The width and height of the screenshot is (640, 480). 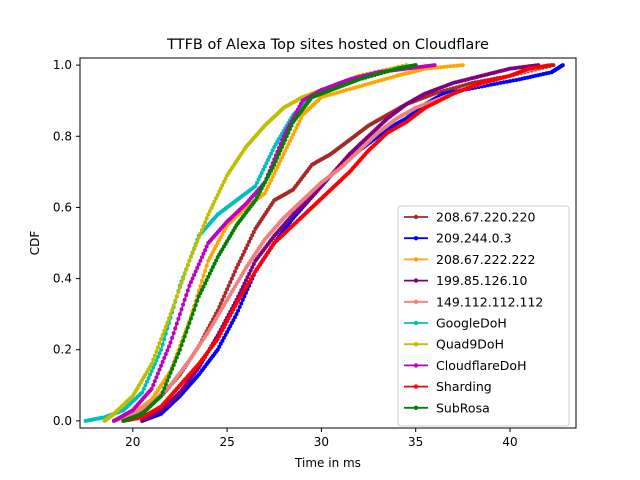 What do you see at coordinates (455, 323) in the screenshot?
I see `legend-entry: GoogleDoH` at bounding box center [455, 323].